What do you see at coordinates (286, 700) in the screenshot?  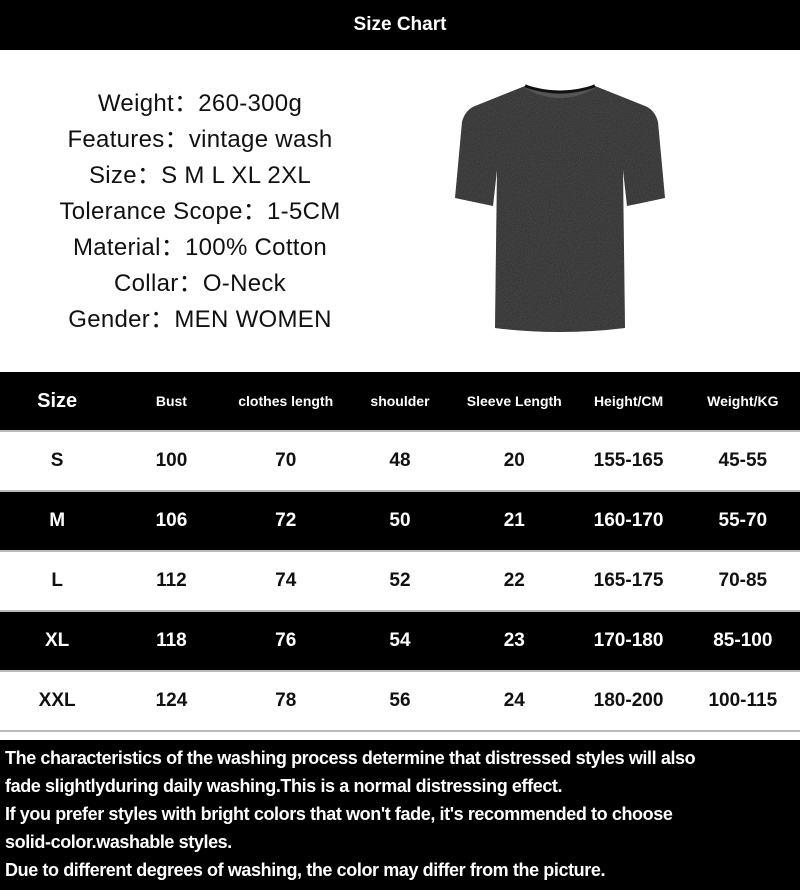 I see `cell: 78` at bounding box center [286, 700].